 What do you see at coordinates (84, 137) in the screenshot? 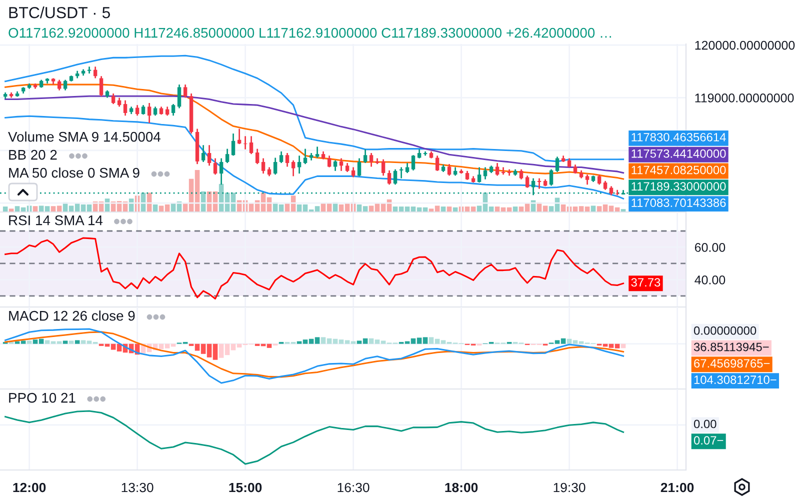
I see `annotation: Volume SMA 9 14.50004` at bounding box center [84, 137].